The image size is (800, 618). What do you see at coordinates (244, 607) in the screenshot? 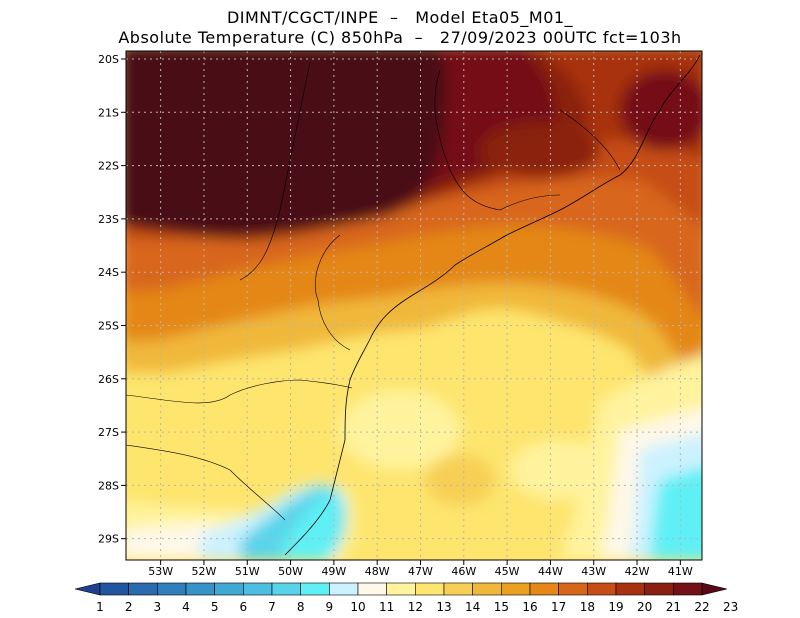
I see `colorbar-label: 6` at bounding box center [244, 607].